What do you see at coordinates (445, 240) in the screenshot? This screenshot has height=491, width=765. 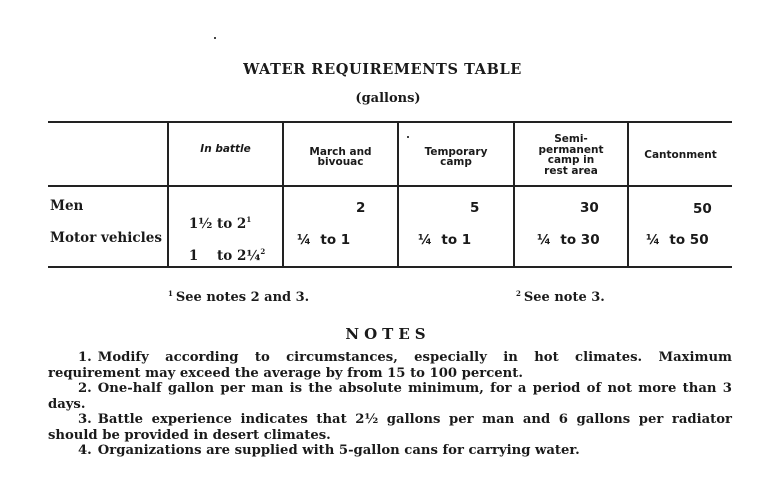 I see `cell-vehicles-temporary: ¼ to 1` at bounding box center [445, 240].